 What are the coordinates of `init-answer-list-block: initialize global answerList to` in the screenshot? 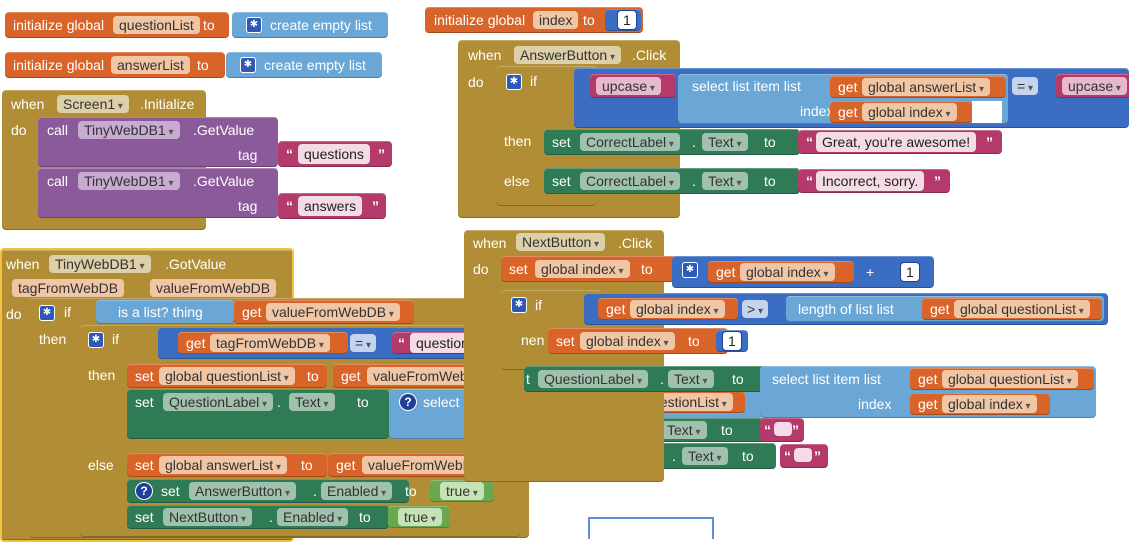 It's located at (115, 65).